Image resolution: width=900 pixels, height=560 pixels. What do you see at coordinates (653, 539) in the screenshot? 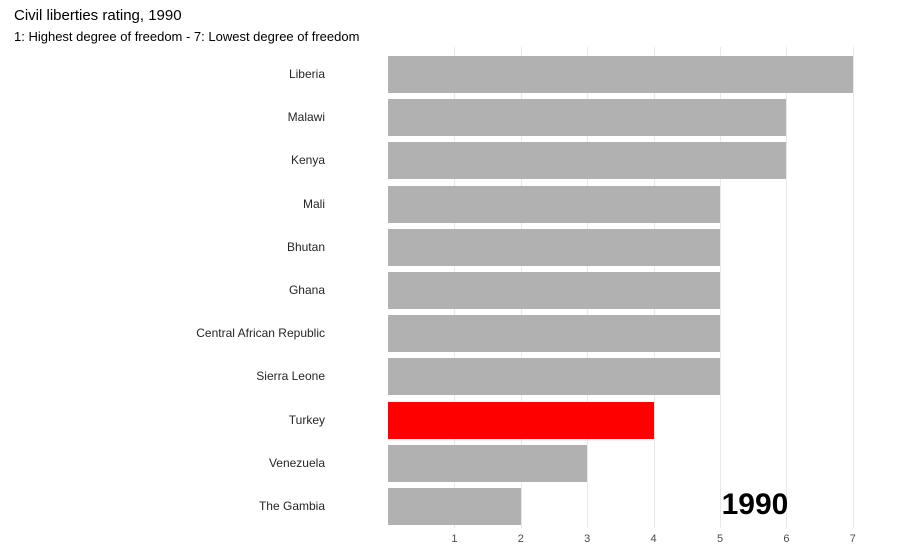
I see `x-tick-label-4: 4` at bounding box center [653, 539].